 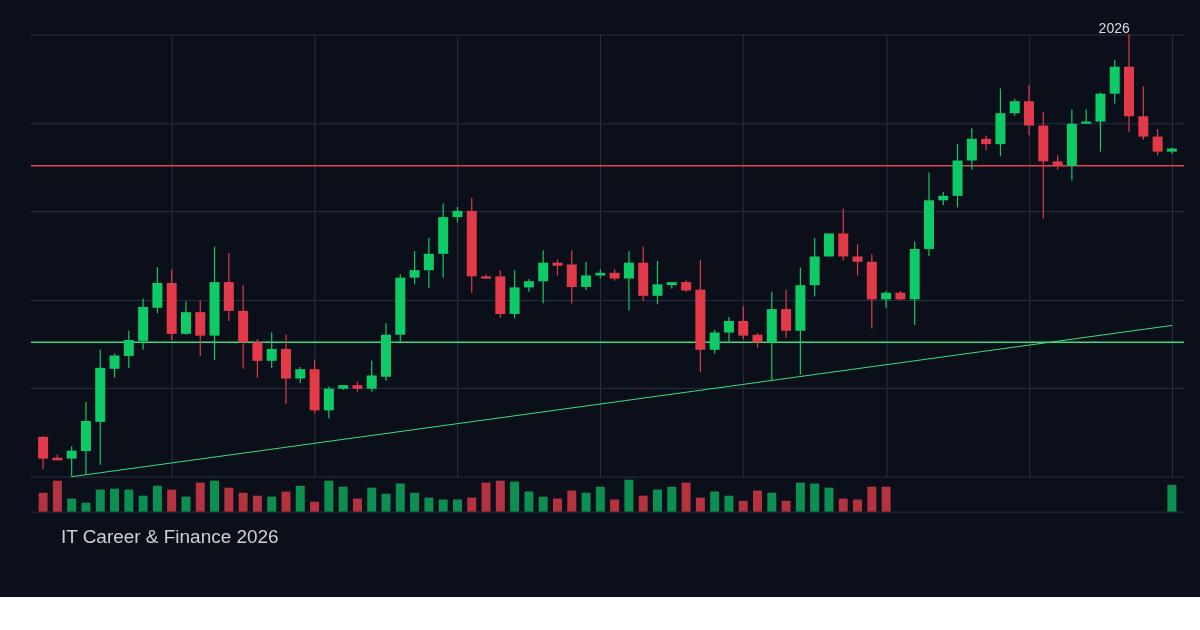 What do you see at coordinates (169, 536) in the screenshot?
I see `text: IT Career & Finance 2026` at bounding box center [169, 536].